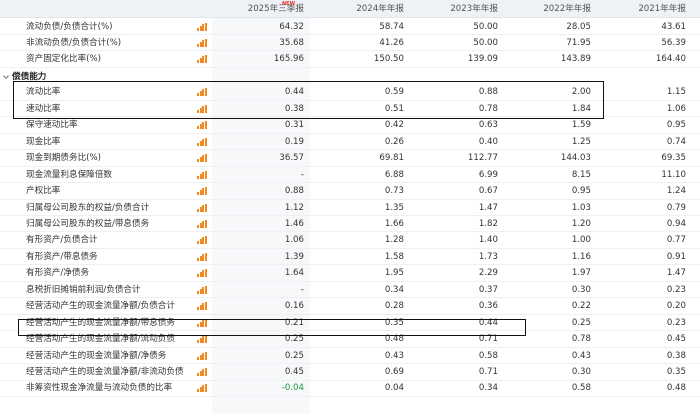 This screenshot has height=414, width=700. I want to click on header-col-2025q3: 2025年三季报, so click(275, 9).